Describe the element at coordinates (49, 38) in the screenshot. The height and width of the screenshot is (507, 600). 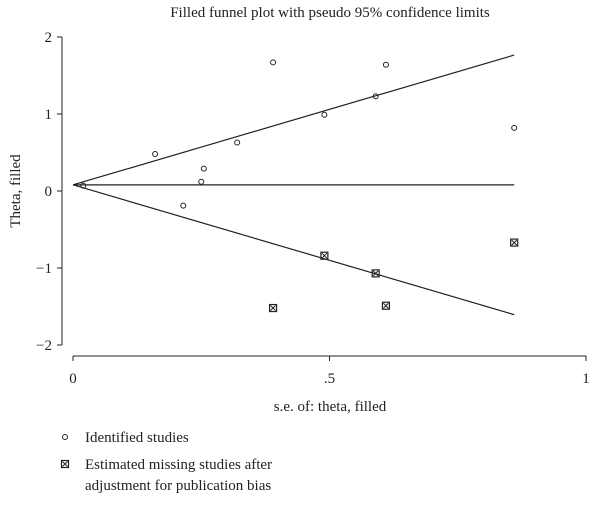
I see `y-tick-label: 2` at that location.